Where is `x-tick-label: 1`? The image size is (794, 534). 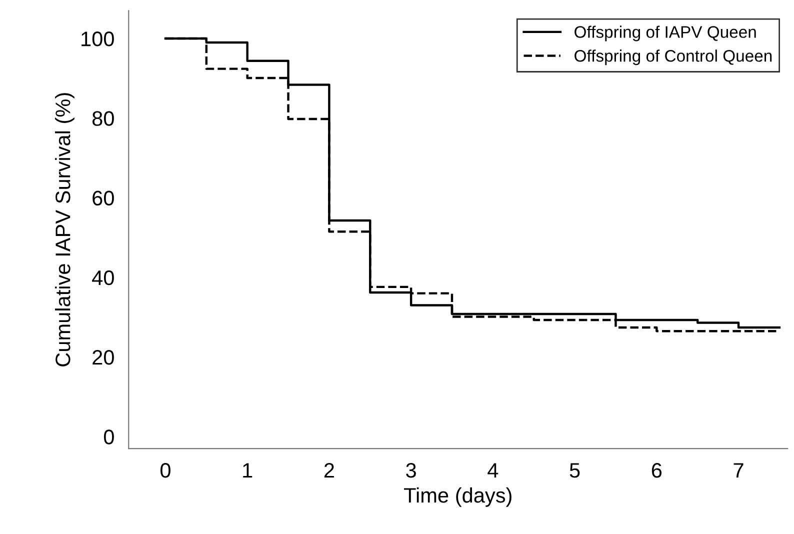 x-tick-label: 1 is located at coordinates (247, 470).